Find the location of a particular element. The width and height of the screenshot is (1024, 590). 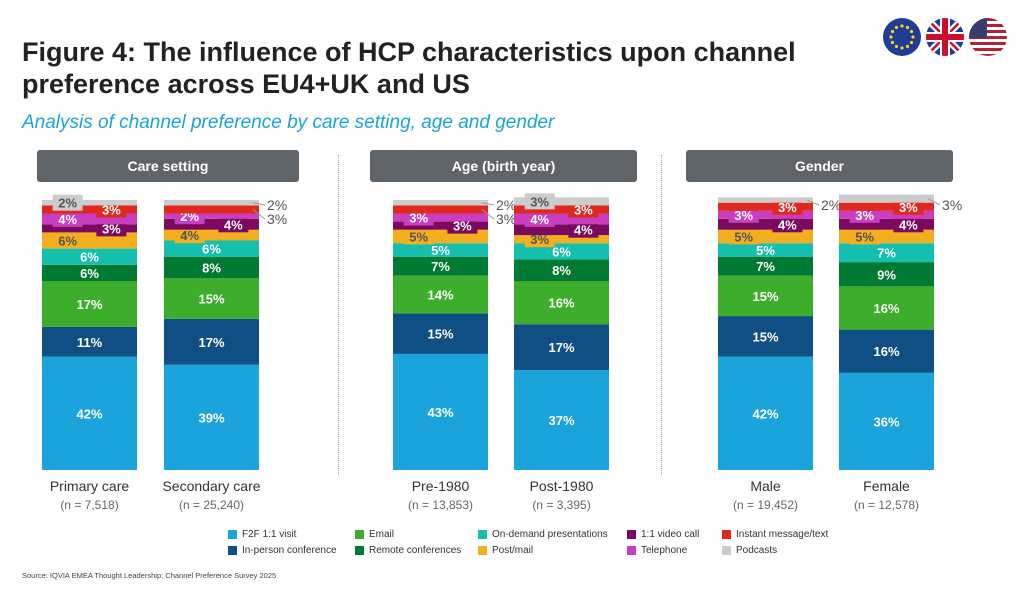

panel-header-care-setting: Care setting is located at coordinates (168, 166).